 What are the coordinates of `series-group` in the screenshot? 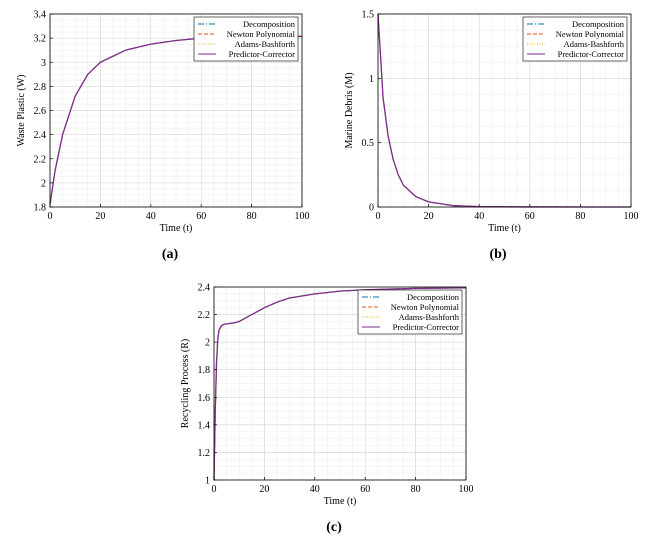 It's located at (340, 384).